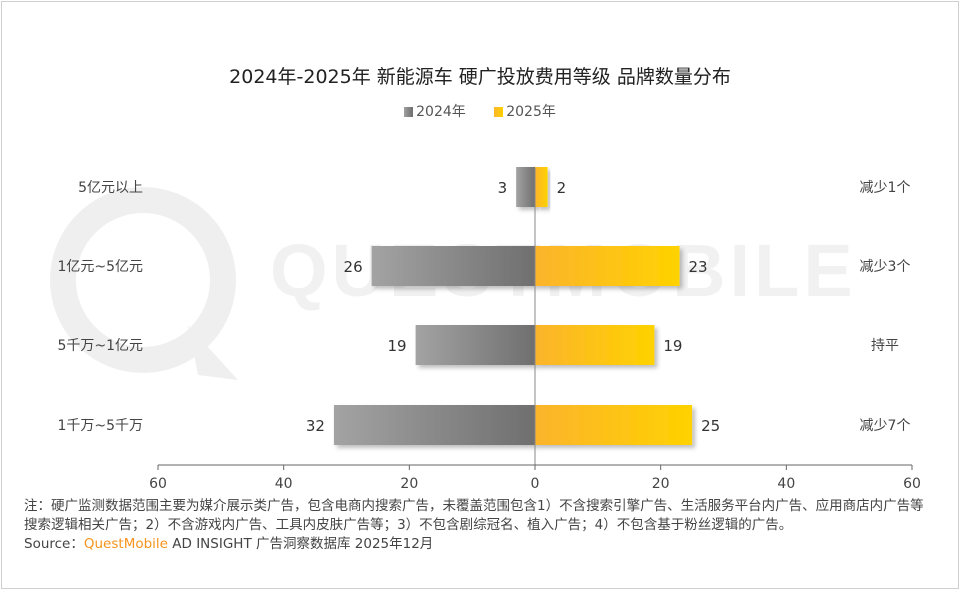  What do you see at coordinates (441, 112) in the screenshot?
I see `legend-label-2024: 2024年` at bounding box center [441, 112].